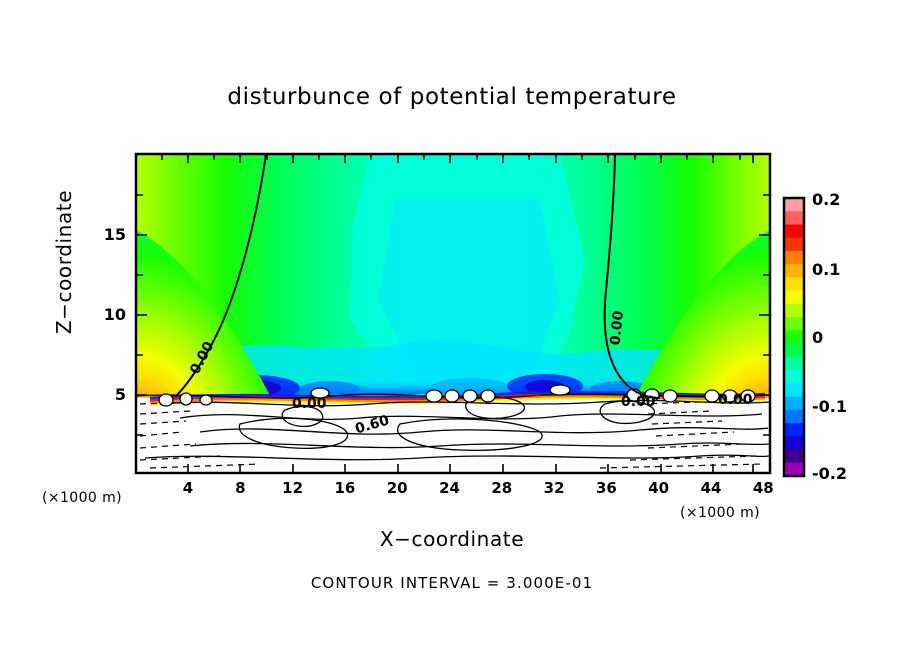 This screenshot has height=654, width=904. What do you see at coordinates (453, 366) in the screenshot?
I see `field-cyan-layer` at bounding box center [453, 366].